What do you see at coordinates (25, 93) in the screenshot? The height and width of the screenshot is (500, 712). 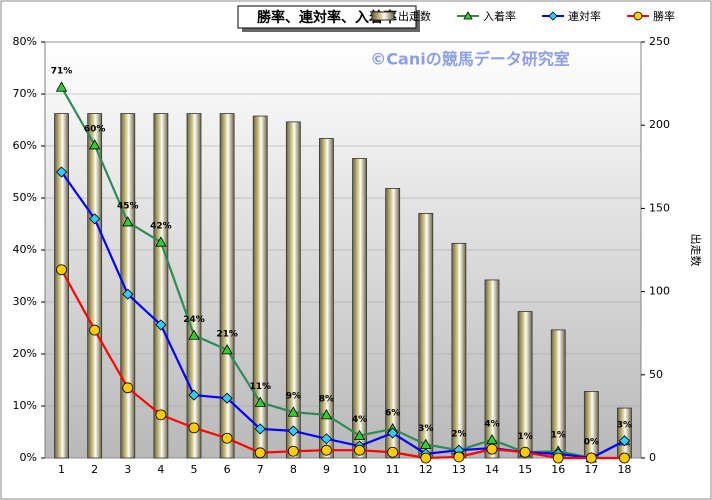 I see `y-tick-label: 70%` at bounding box center [25, 93].